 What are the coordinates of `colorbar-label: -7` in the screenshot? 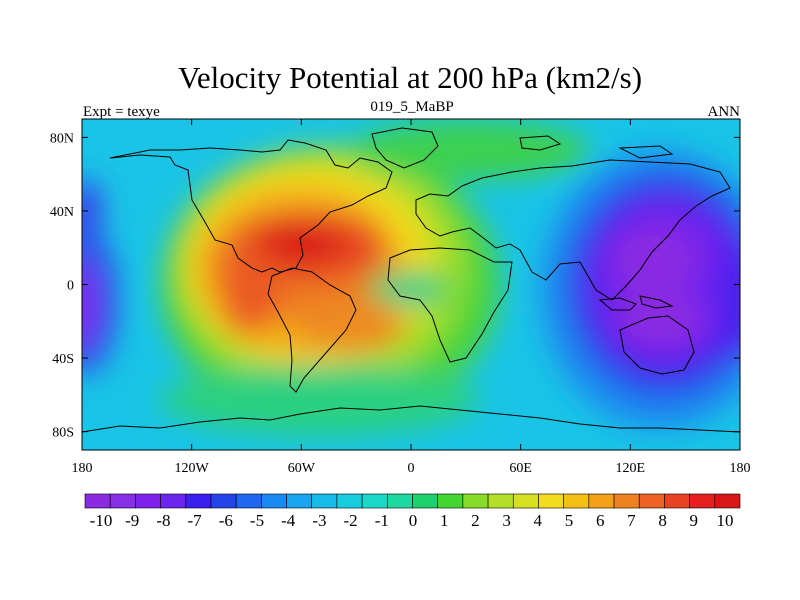 It's located at (195, 520).